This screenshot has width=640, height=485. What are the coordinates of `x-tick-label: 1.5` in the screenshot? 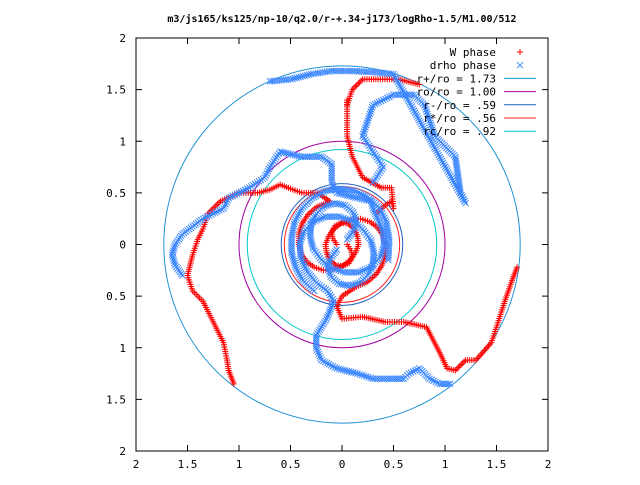 It's located at (188, 464).